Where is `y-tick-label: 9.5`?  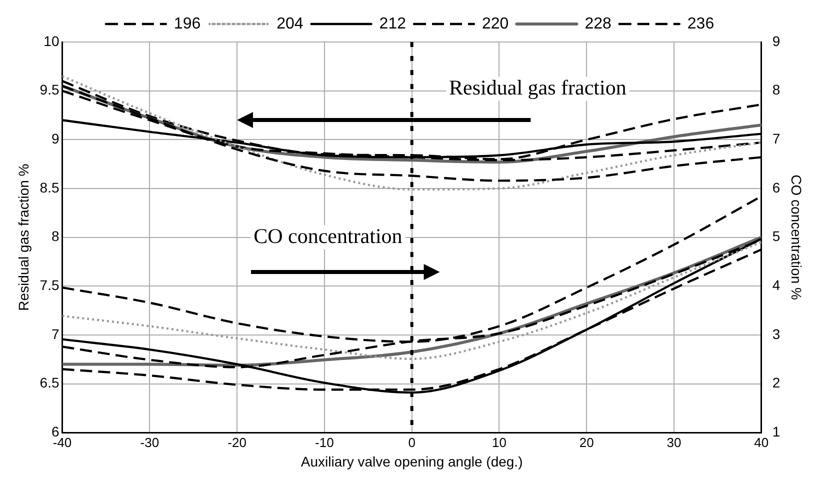 y-tick-label: 9.5 is located at coordinates (50, 90).